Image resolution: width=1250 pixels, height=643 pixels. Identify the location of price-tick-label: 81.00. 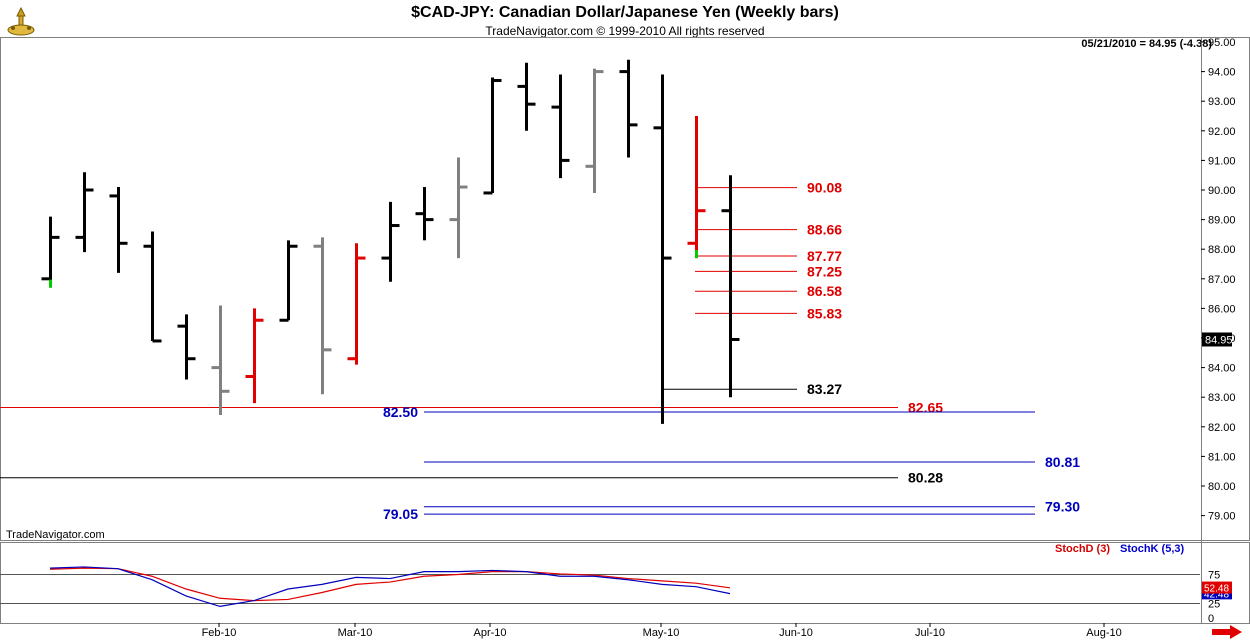
(1222, 457).